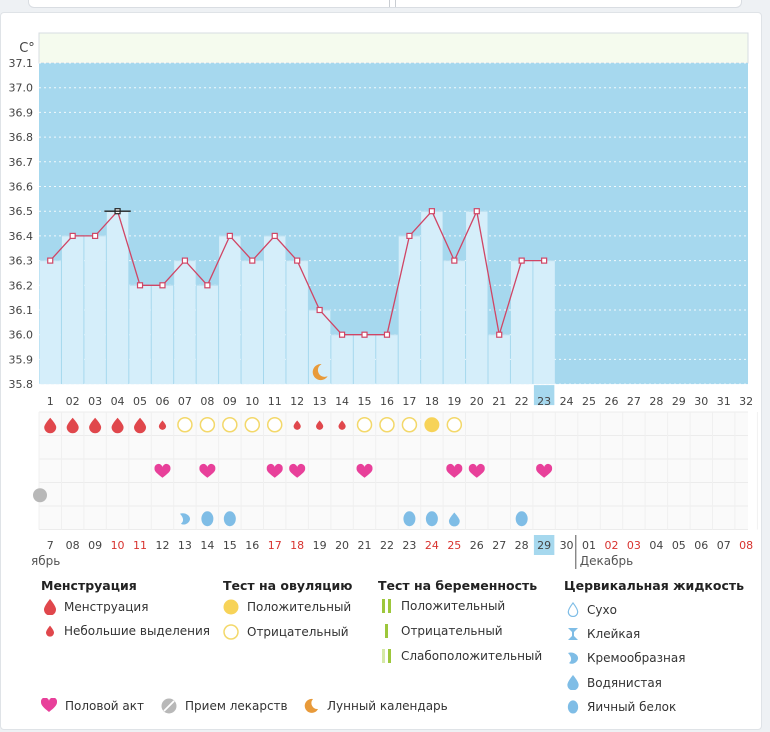 The image size is (770, 732). Describe the element at coordinates (499, 545) in the screenshot. I see `date-label: 27` at that location.